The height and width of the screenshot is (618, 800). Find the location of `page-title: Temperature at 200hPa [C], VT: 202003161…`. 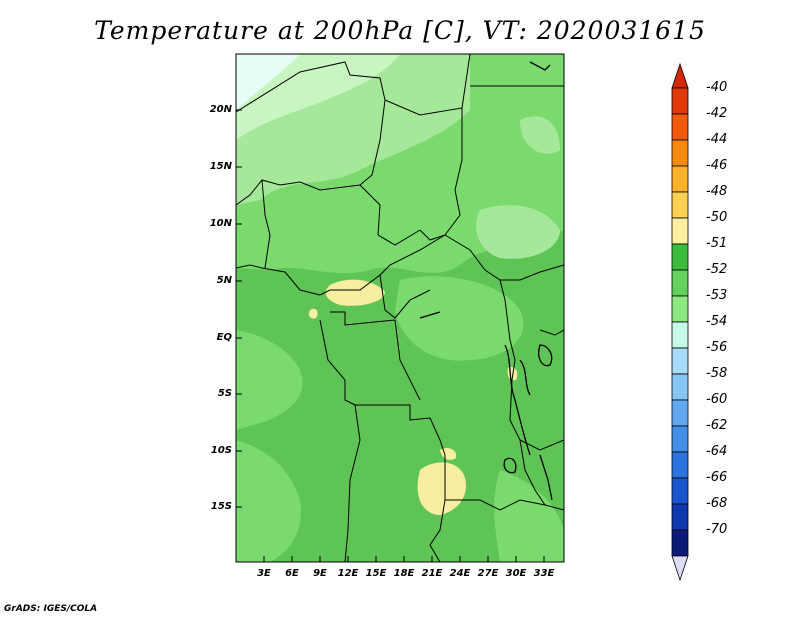

page-title: Temperature at 200hPa [C], VT: 202003161… is located at coordinates (400, 30).